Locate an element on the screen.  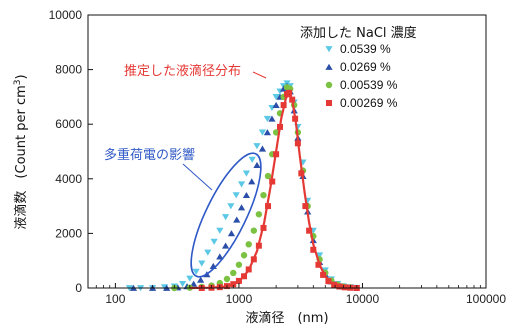
x-tick-label: 100000 is located at coordinates (486, 299).